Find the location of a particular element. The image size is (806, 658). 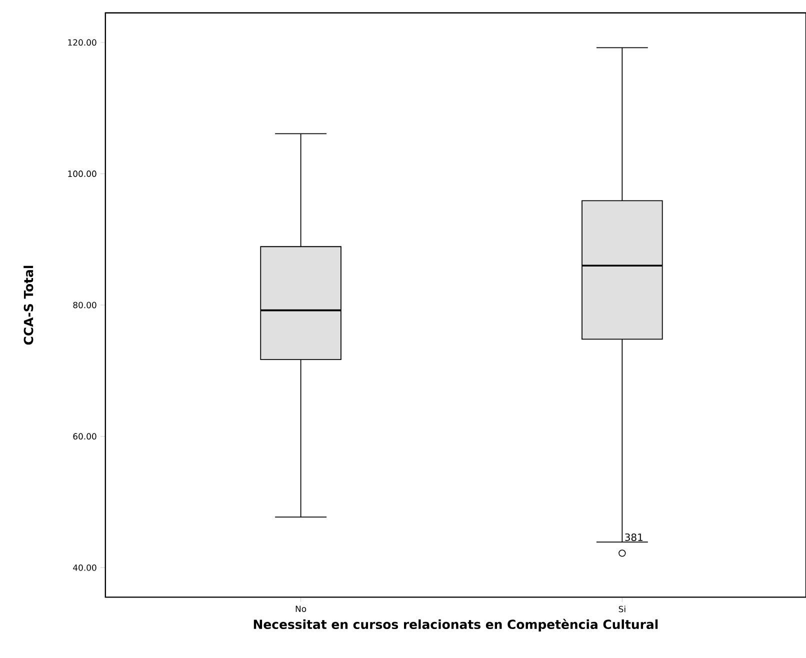

y-tick-label: 120.00 is located at coordinates (82, 42).